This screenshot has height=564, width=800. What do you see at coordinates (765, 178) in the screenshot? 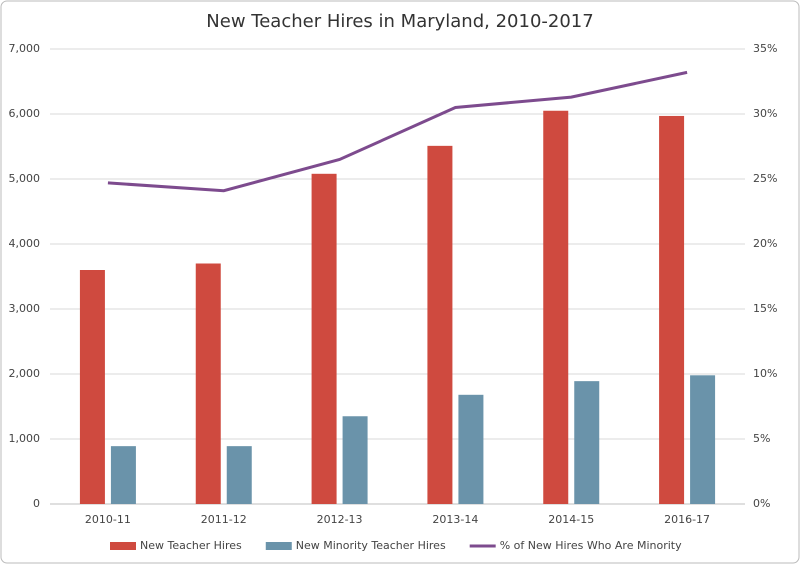
I see `y2-tick-label: 25%` at bounding box center [765, 178].